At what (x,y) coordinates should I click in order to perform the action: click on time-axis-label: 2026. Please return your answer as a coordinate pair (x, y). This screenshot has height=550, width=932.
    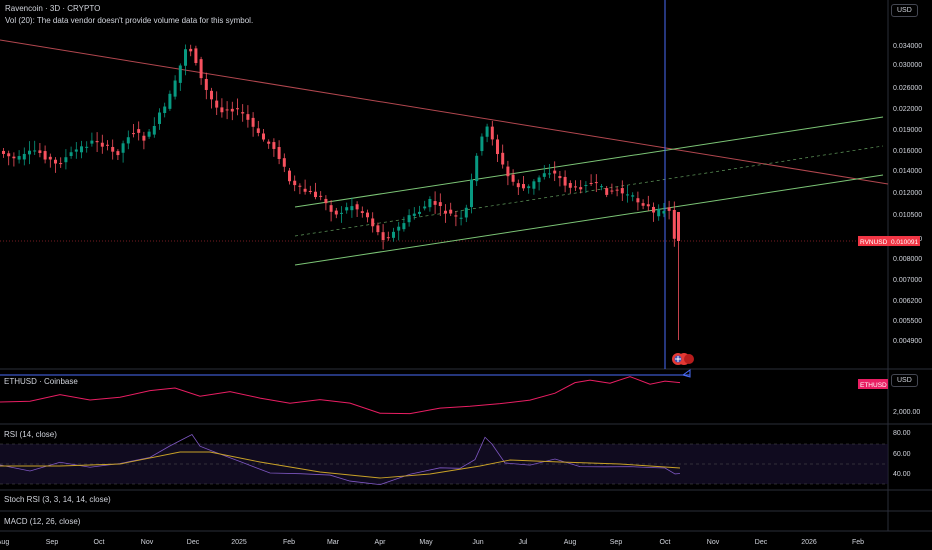
    Looking at the image, I should click on (809, 542).